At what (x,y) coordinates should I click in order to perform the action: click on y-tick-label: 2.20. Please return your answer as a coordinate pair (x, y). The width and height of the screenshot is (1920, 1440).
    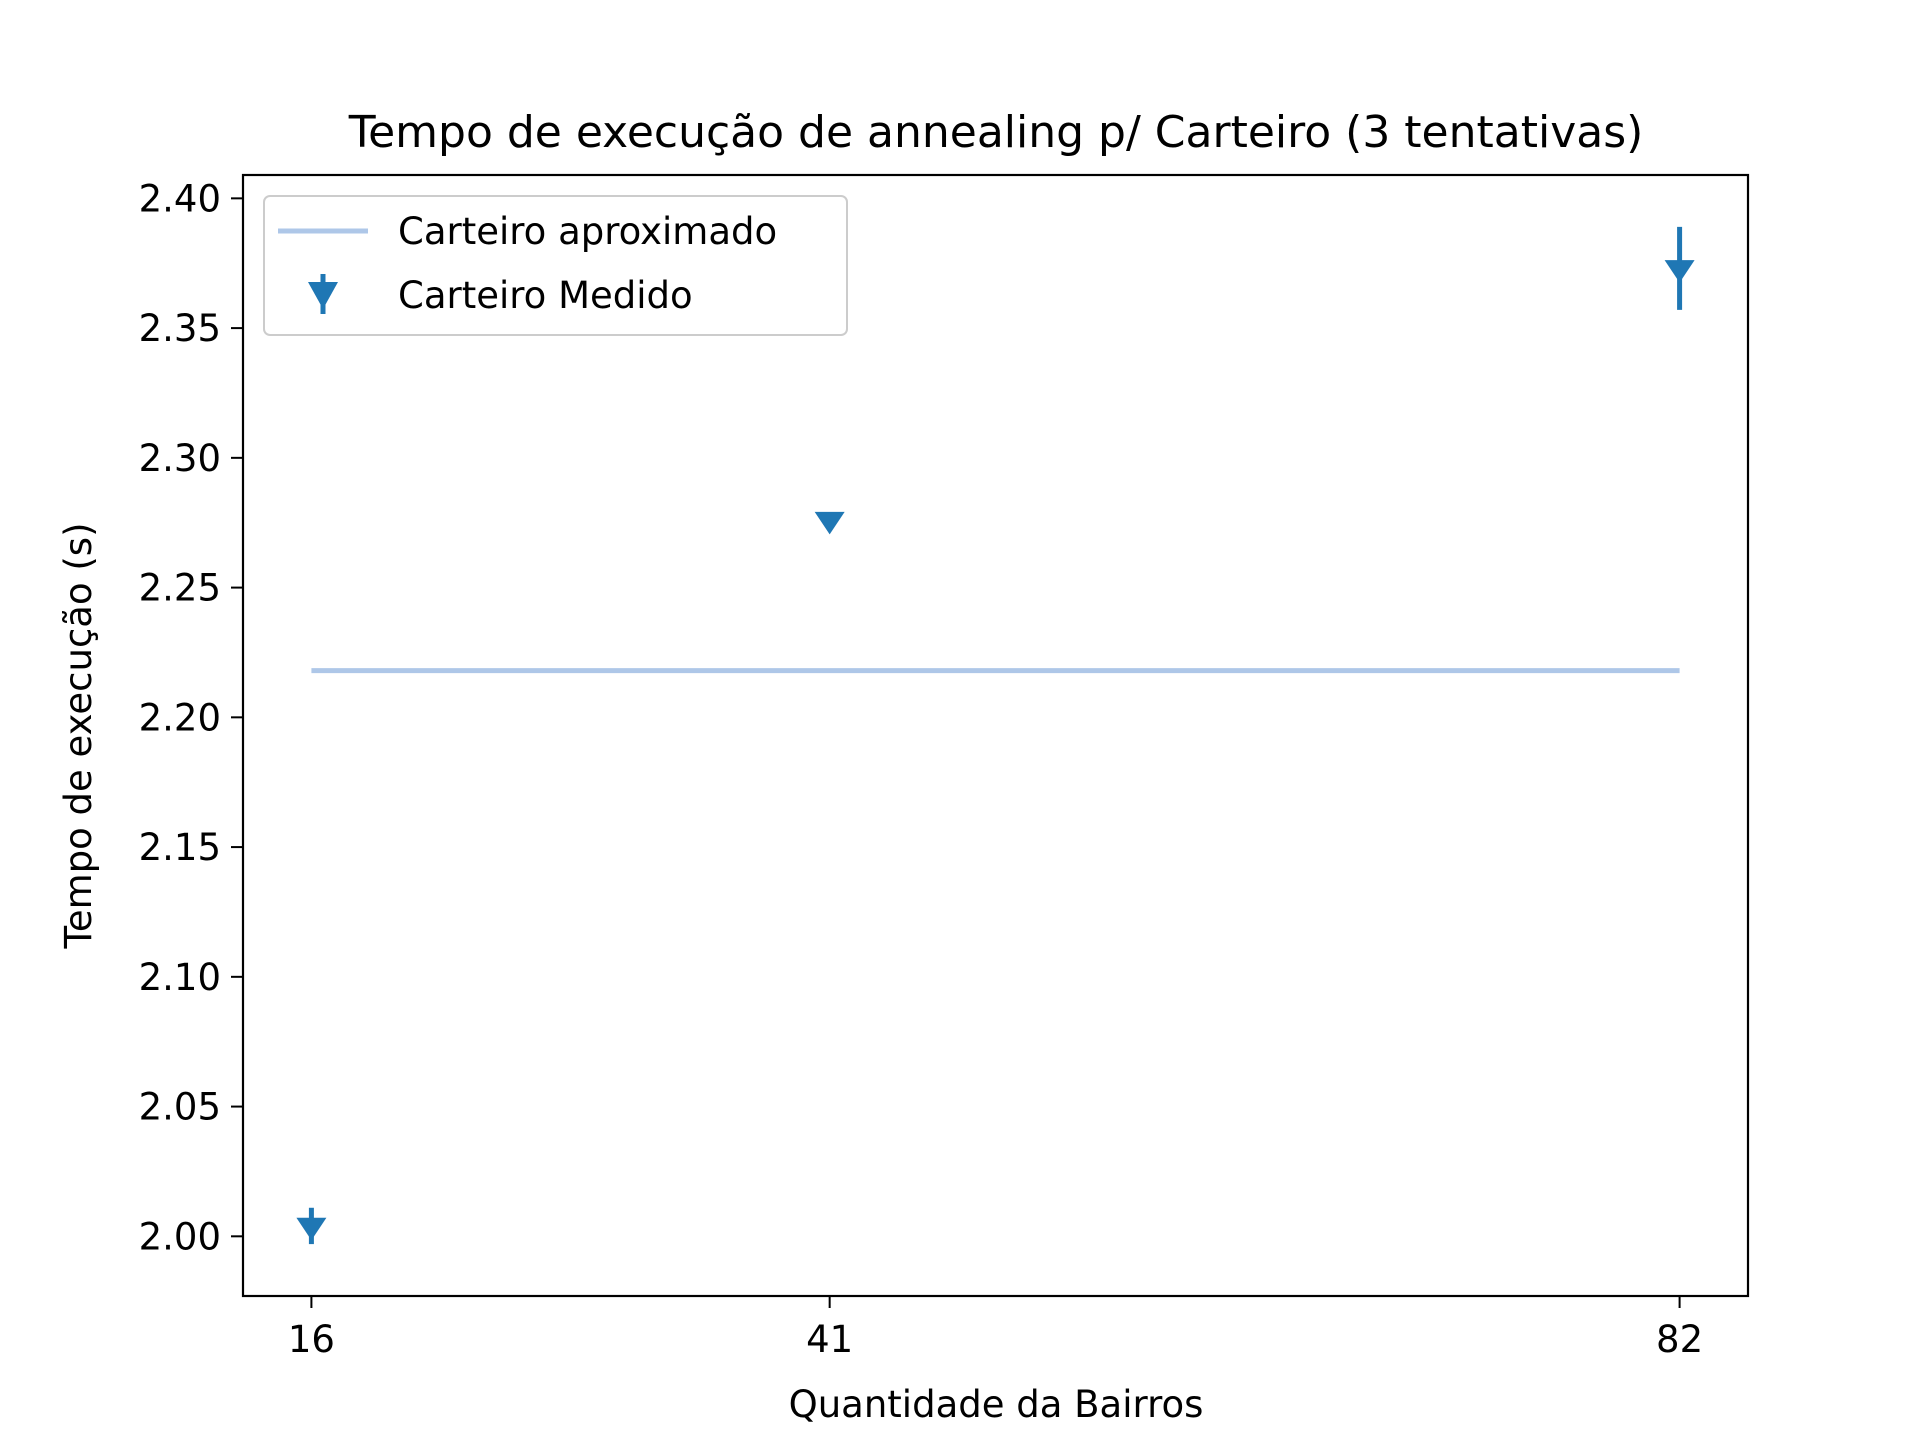
    Looking at the image, I should click on (180, 717).